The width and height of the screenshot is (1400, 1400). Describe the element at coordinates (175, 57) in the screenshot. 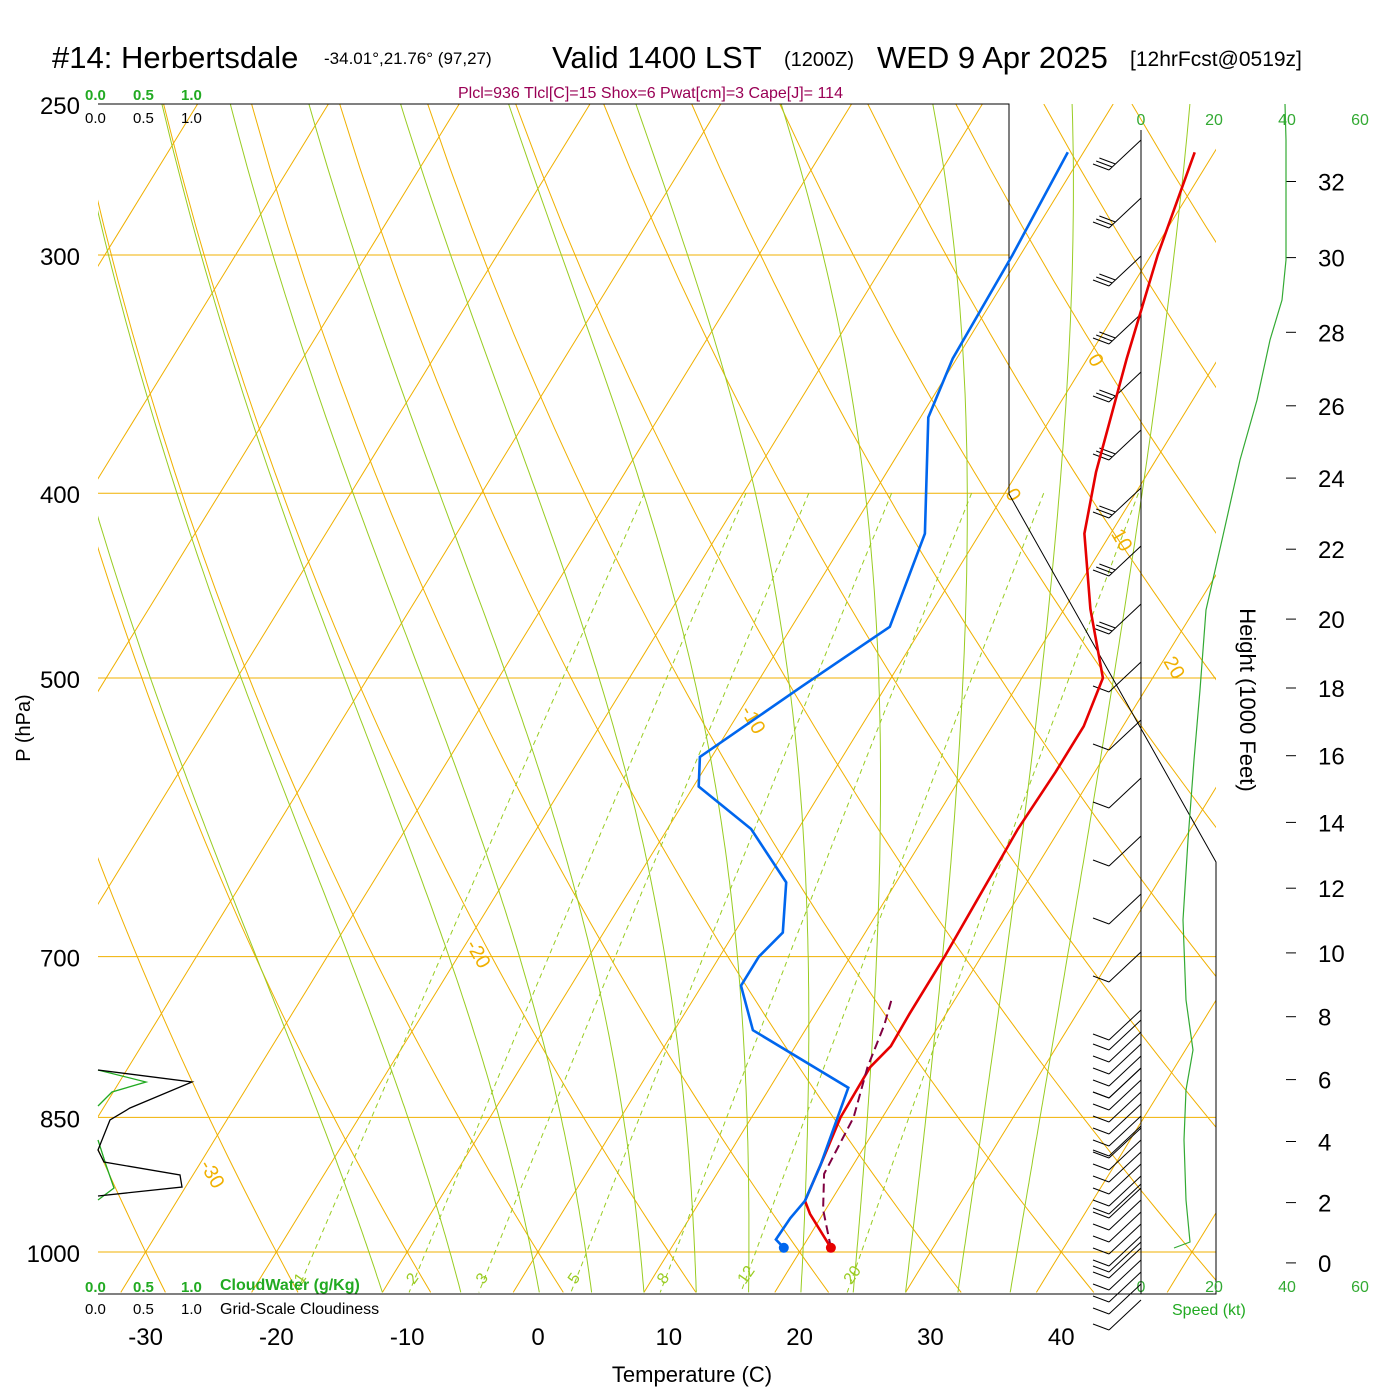

I see `station-title: #14: Herbertsdale` at that location.